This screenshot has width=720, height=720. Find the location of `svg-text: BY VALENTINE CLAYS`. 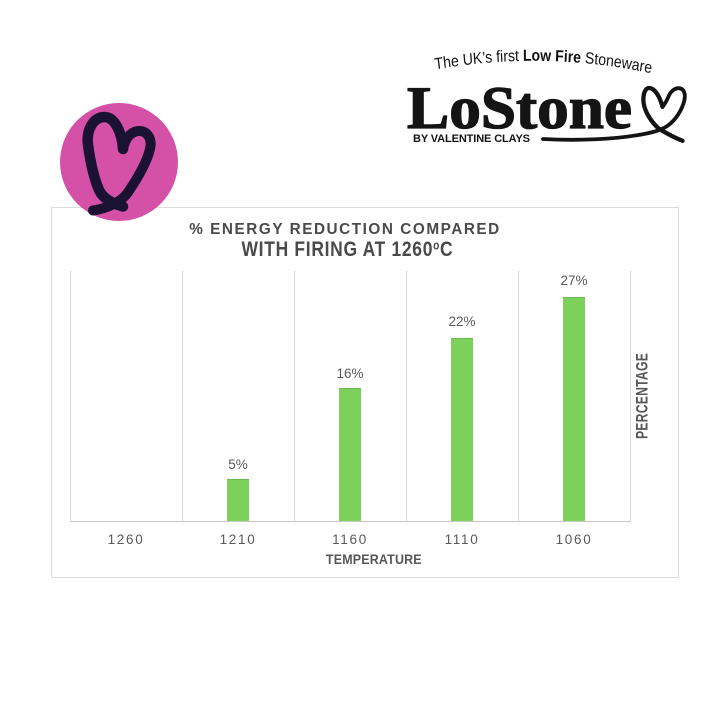

svg-text: BY VALENTINE CLAYS is located at coordinates (471, 139).